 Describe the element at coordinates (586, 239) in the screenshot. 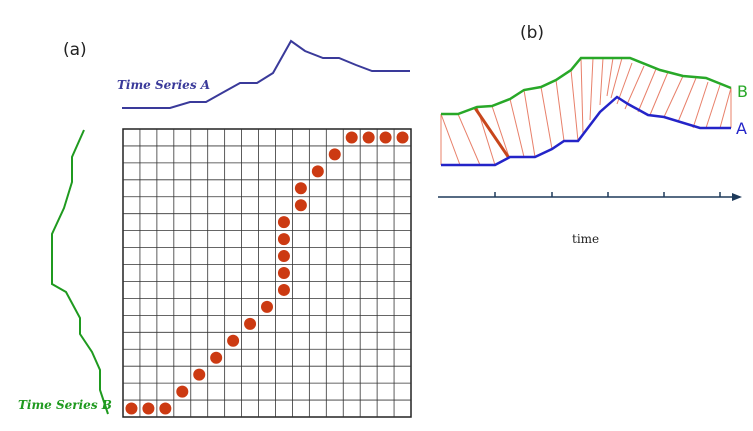

I see `time-axis-label: time` at that location.